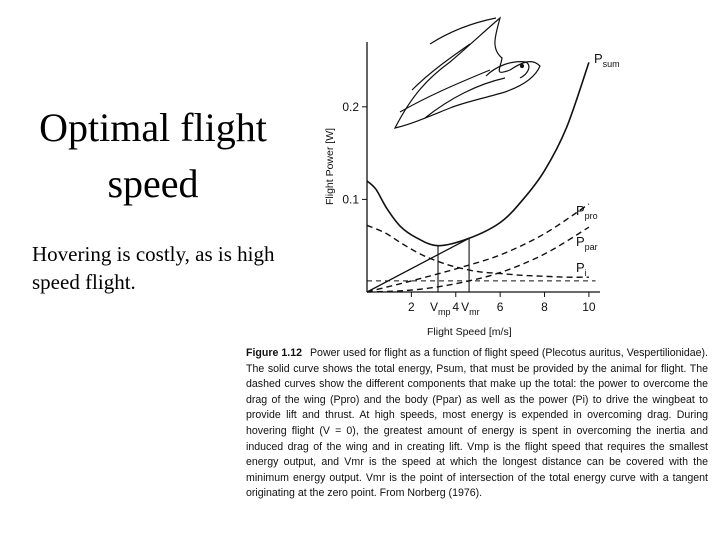 The image size is (720, 540). I want to click on series-pro-curve, so click(478, 248).